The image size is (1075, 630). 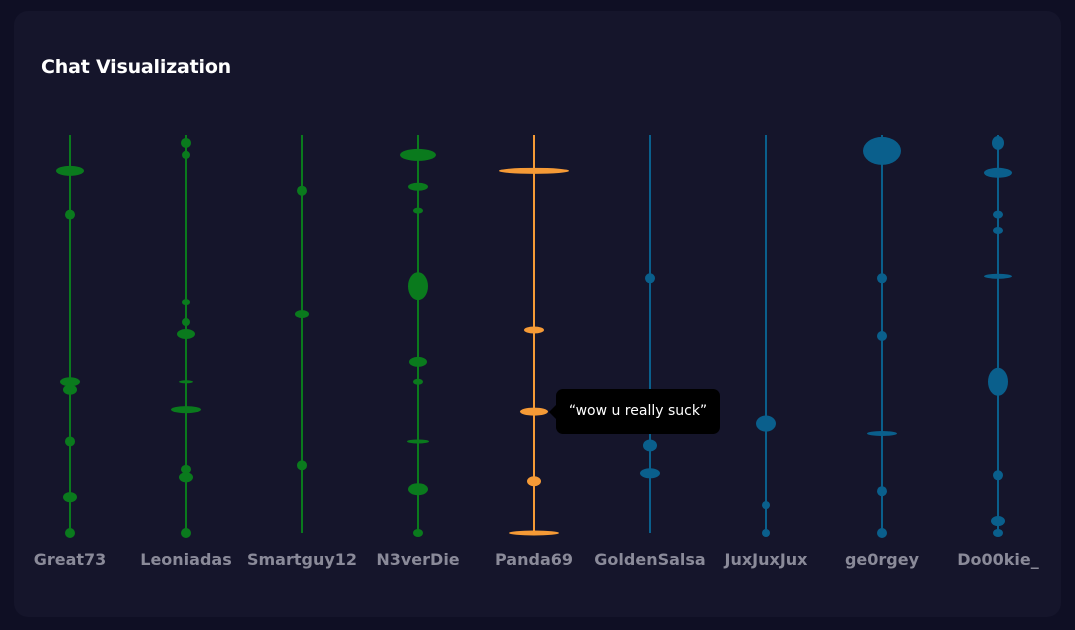 I want to click on lane-ge0rgey, so click(x=882, y=336).